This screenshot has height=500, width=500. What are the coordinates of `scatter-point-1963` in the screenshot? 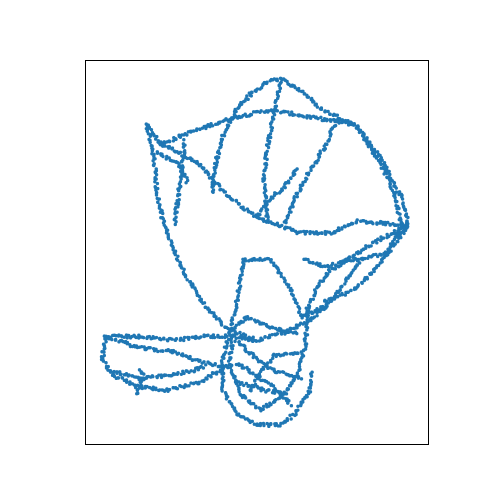 It's located at (291, 406).